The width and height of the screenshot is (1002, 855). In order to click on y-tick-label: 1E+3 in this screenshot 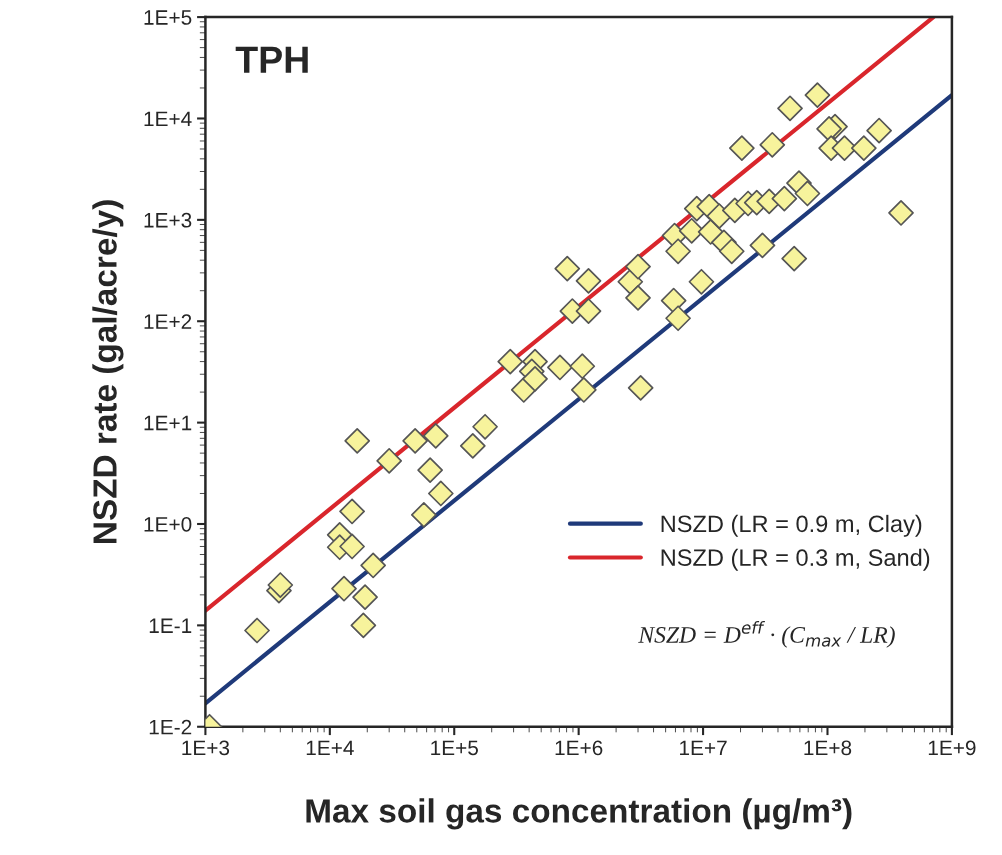, I will do `click(168, 220)`.